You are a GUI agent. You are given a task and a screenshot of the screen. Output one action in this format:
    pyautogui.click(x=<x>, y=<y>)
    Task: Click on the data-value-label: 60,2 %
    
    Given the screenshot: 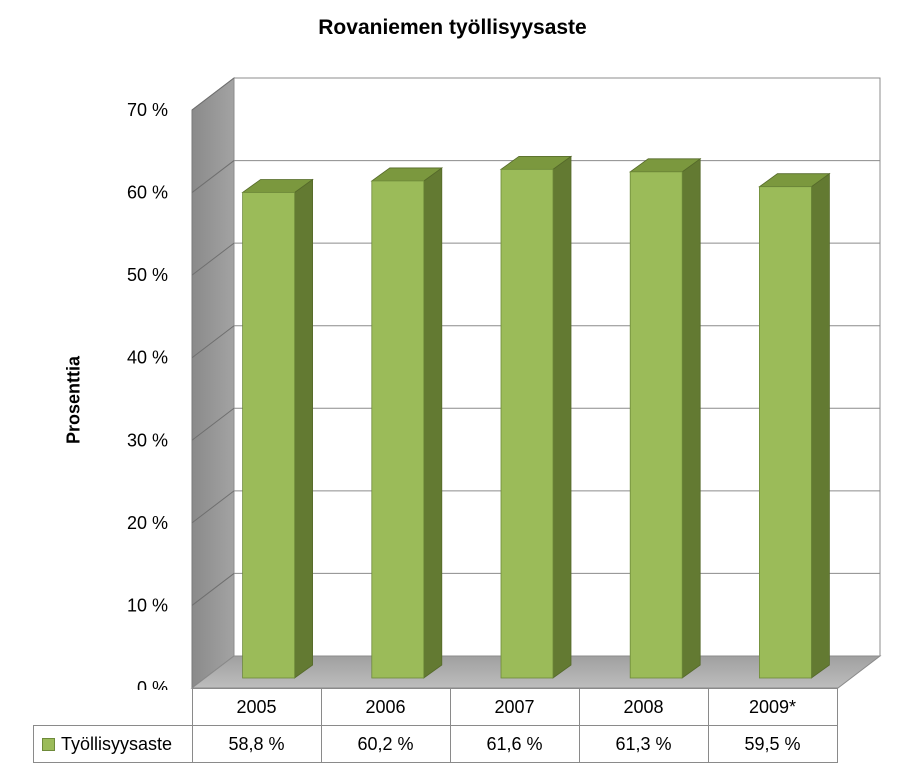 What is the action you would take?
    pyautogui.click(x=385, y=744)
    